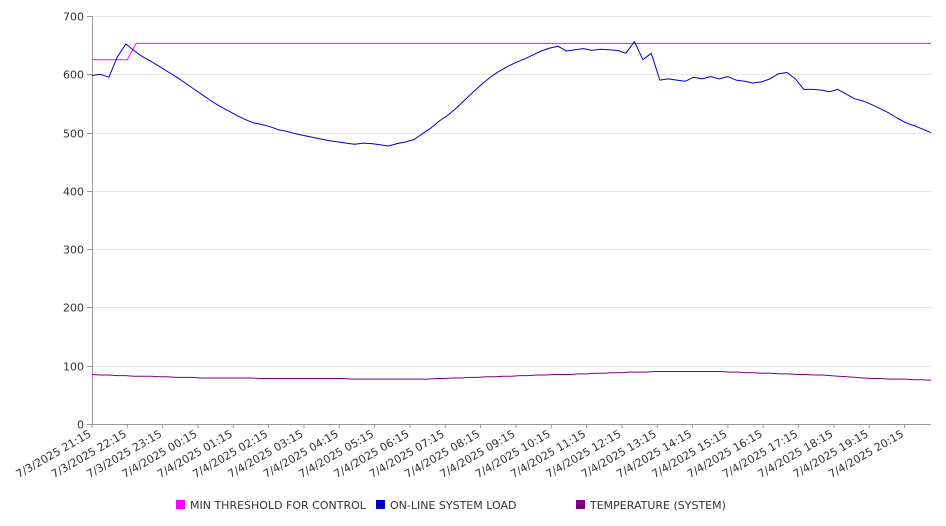  I want to click on y-tick-label-400: 400, so click(73, 192).